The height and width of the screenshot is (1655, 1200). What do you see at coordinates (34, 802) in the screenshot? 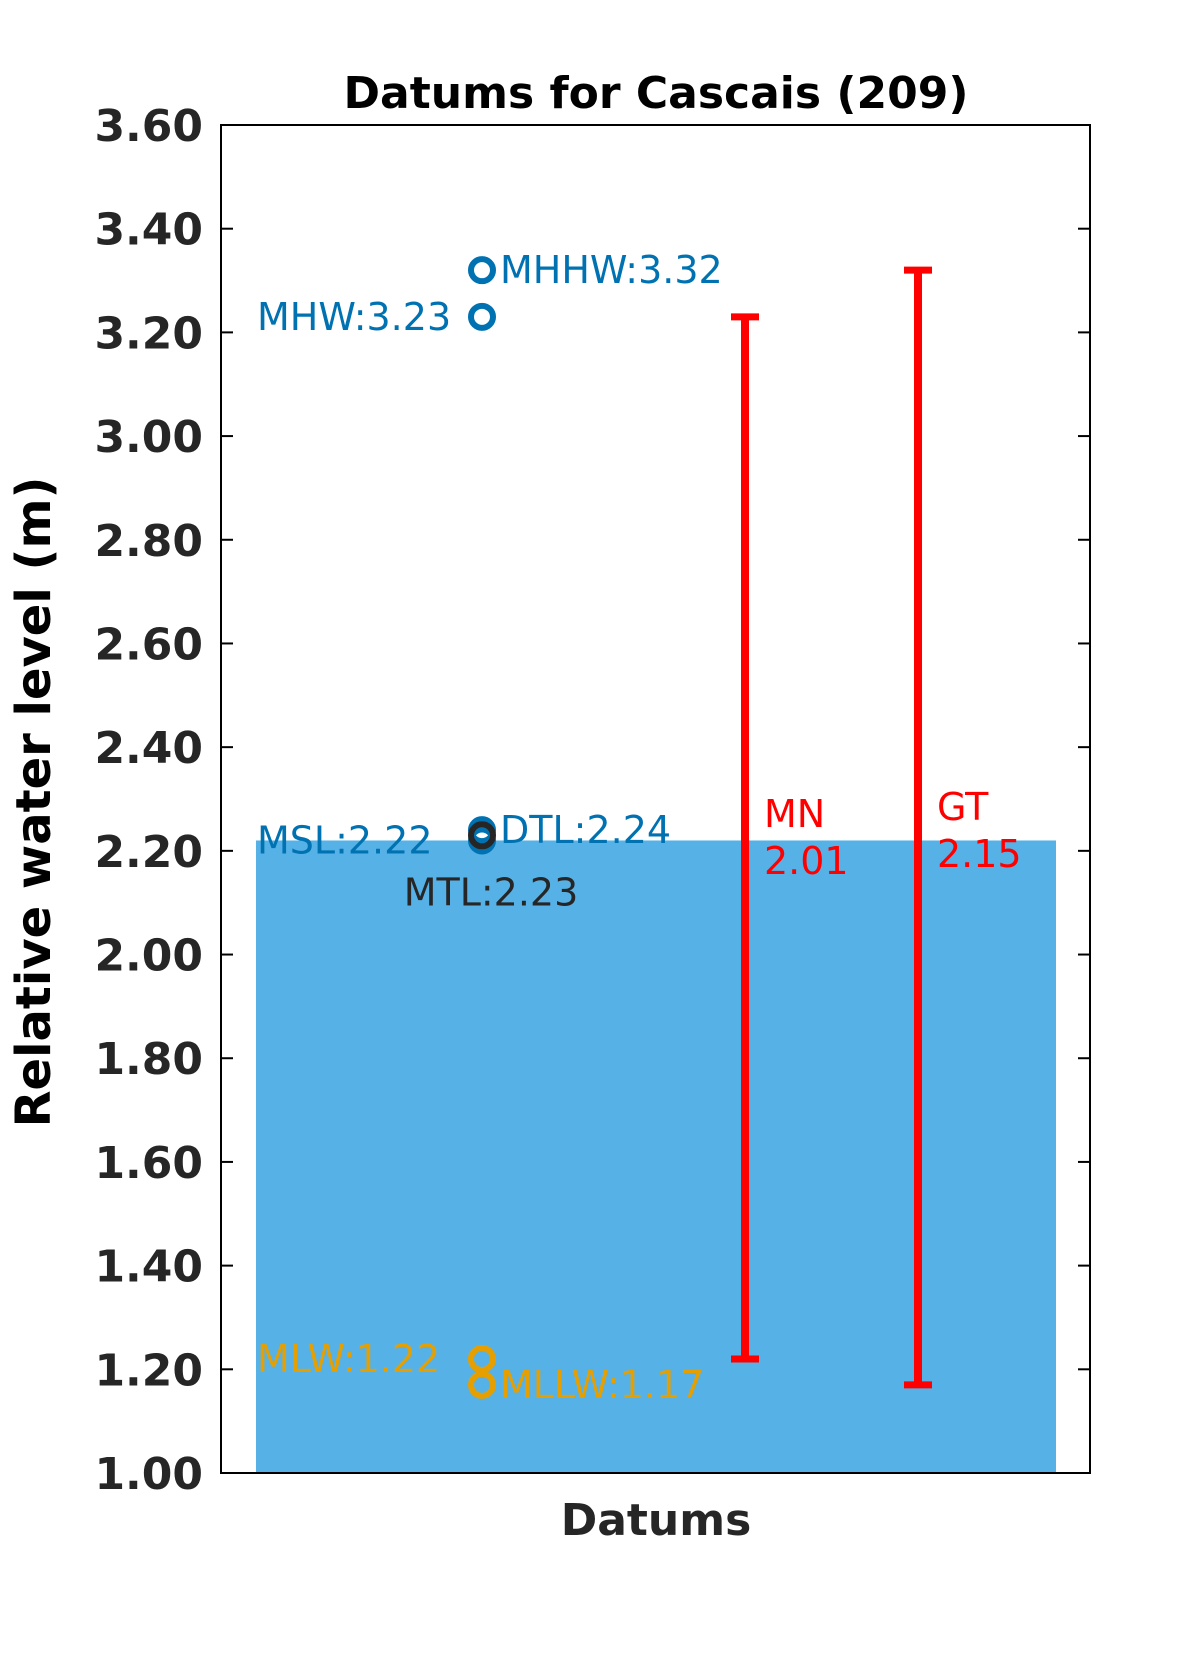
I see `y-axis-label: Relative water level (m)` at bounding box center [34, 802].